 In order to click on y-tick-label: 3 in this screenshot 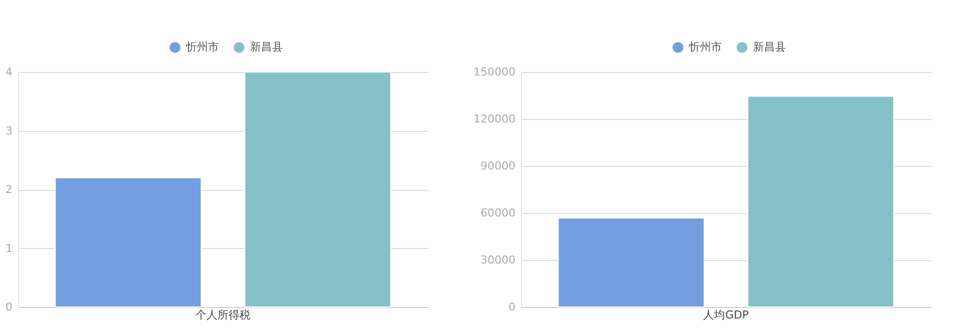, I will do `click(9, 131)`.